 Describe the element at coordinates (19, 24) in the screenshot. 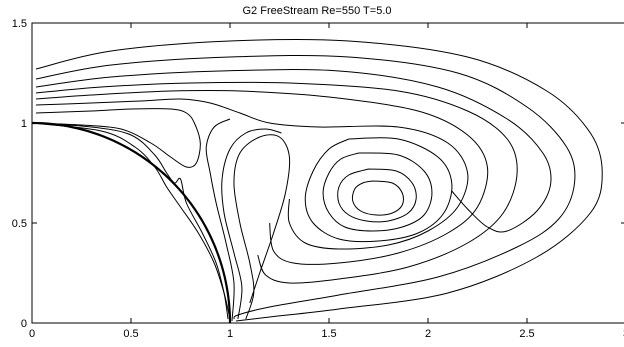

I see `y-tick-label-3: 1.5` at that location.